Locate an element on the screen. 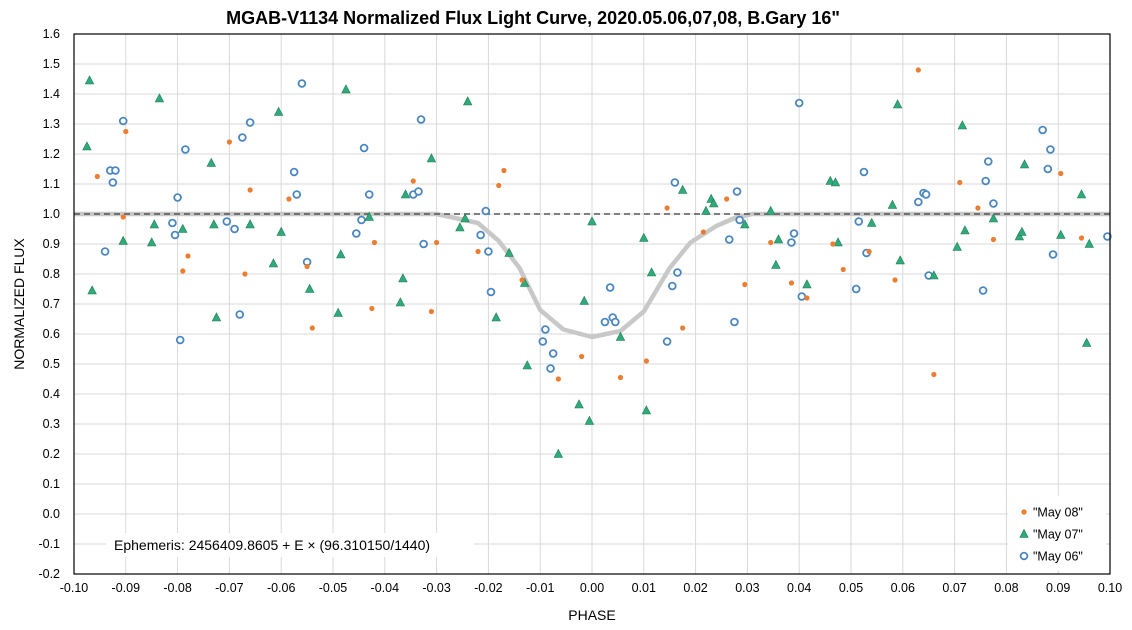 Image resolution: width=1132 pixels, height=630 pixels. x-axis-label: PHASE is located at coordinates (591, 615).